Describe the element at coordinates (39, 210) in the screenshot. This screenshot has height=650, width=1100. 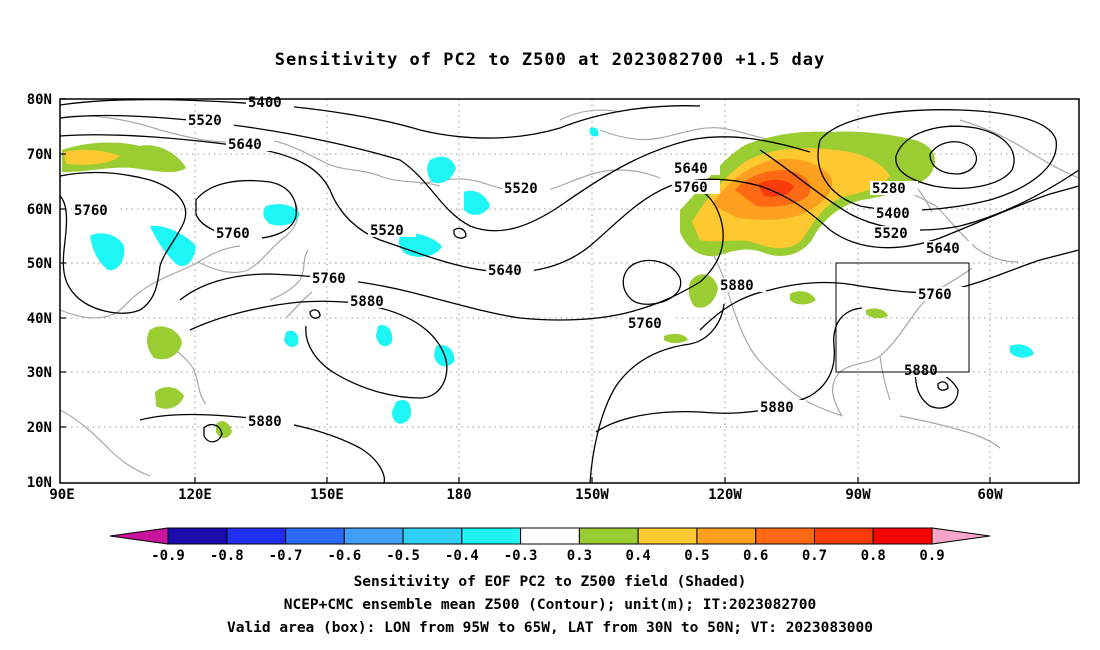
I see `lat-label: 60N` at that location.